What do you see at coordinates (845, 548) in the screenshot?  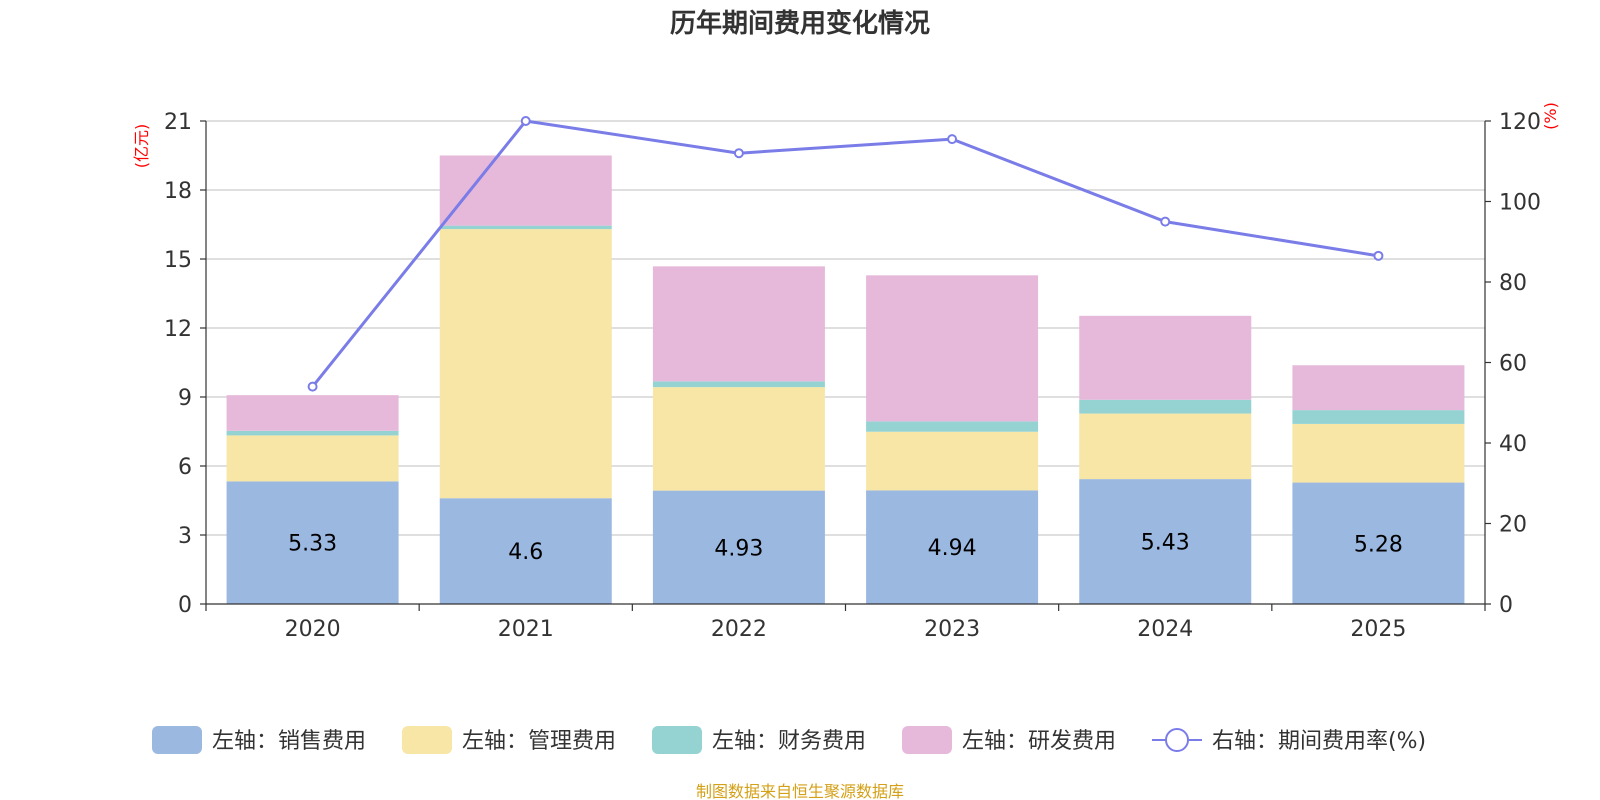 I see `bar-labels: 5.33 4.6 4.93 4.94 5.43 5.28` at bounding box center [845, 548].